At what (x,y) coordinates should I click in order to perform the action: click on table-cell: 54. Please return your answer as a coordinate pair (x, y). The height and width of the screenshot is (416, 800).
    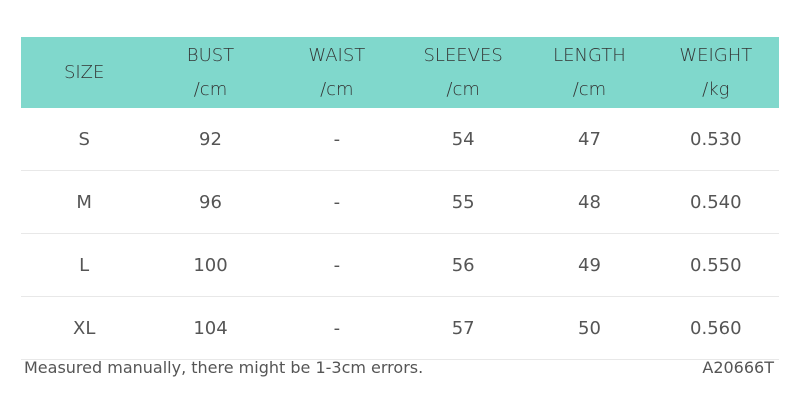
    Looking at the image, I should click on (463, 139).